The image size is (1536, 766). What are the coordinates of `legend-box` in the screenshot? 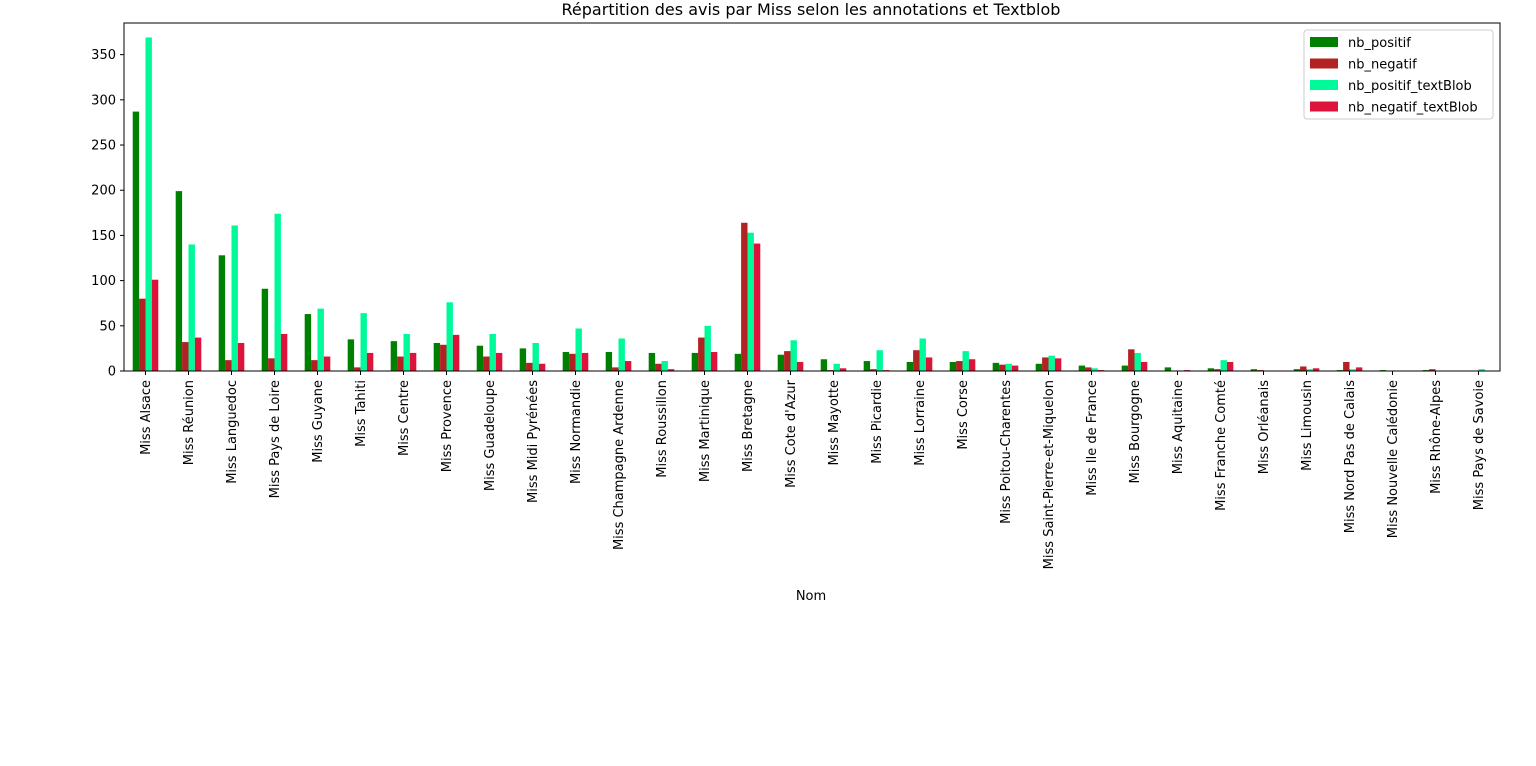 It's located at (1398, 74).